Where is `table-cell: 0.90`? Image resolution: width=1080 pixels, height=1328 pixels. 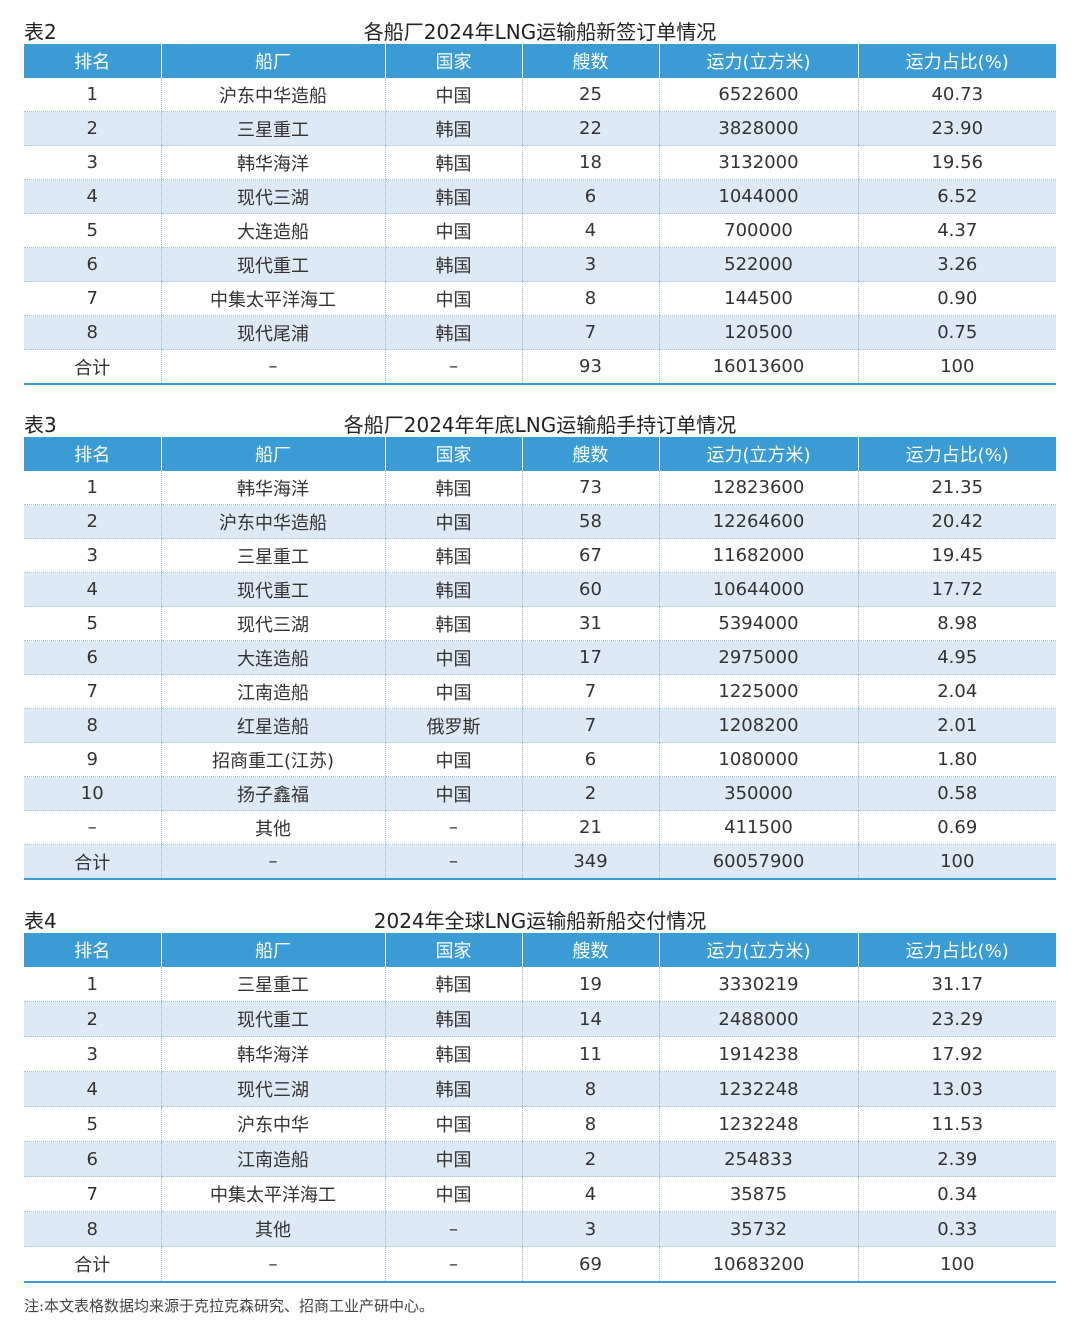 table-cell: 0.90 is located at coordinates (956, 298).